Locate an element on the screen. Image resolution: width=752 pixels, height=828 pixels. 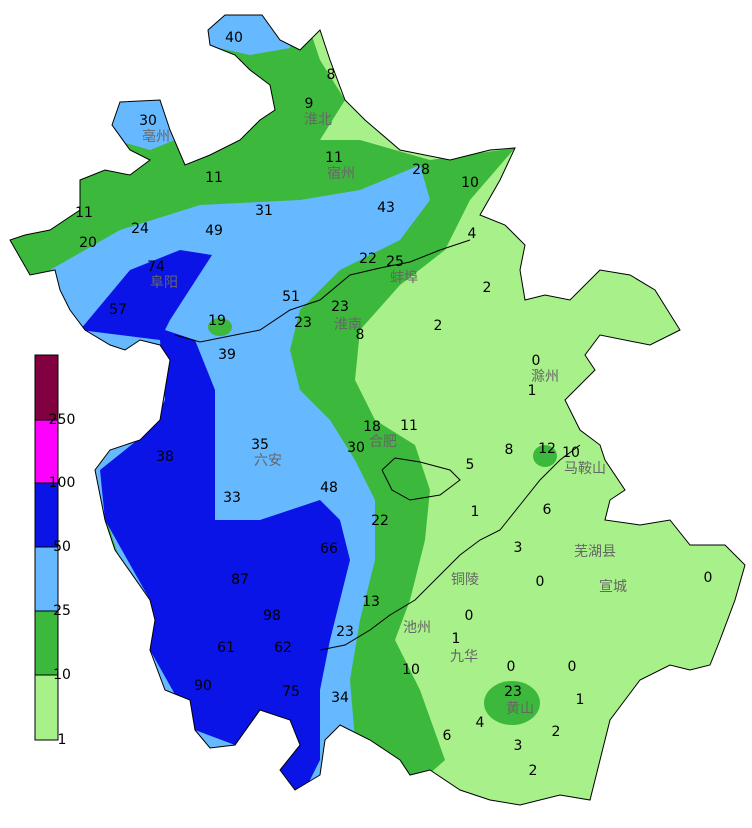
legend is located at coordinates (46, 547).